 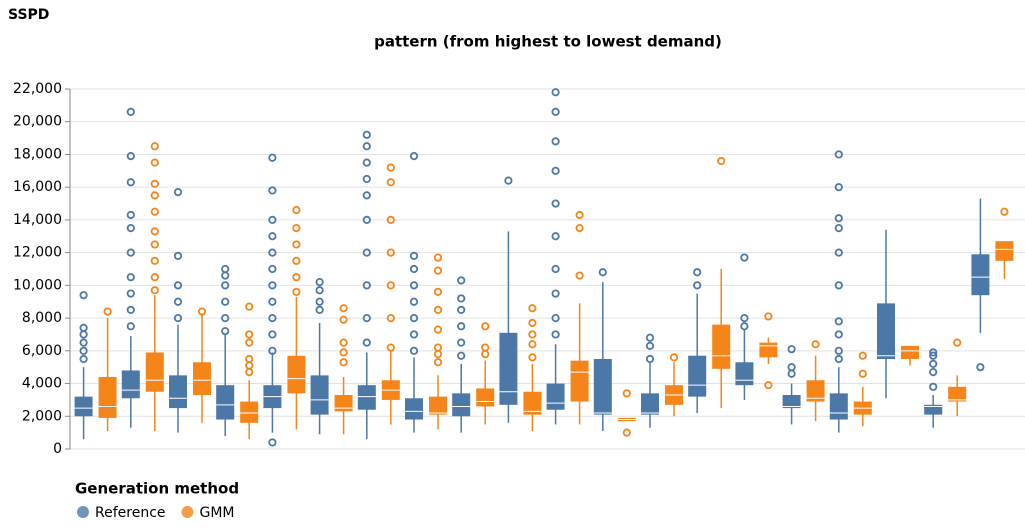 I want to click on y-tick-label: 0, so click(x=57, y=449).